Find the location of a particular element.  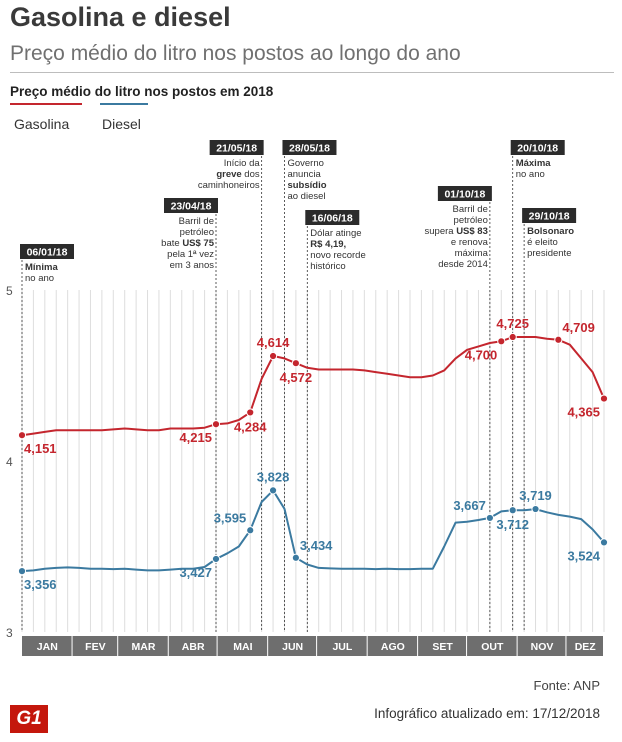

month-label: OUT is located at coordinates (492, 647).